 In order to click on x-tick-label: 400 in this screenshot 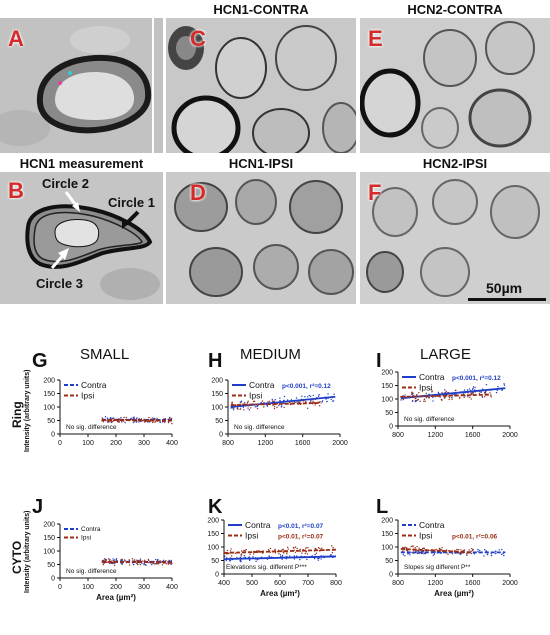, I will do `click(172, 587)`.